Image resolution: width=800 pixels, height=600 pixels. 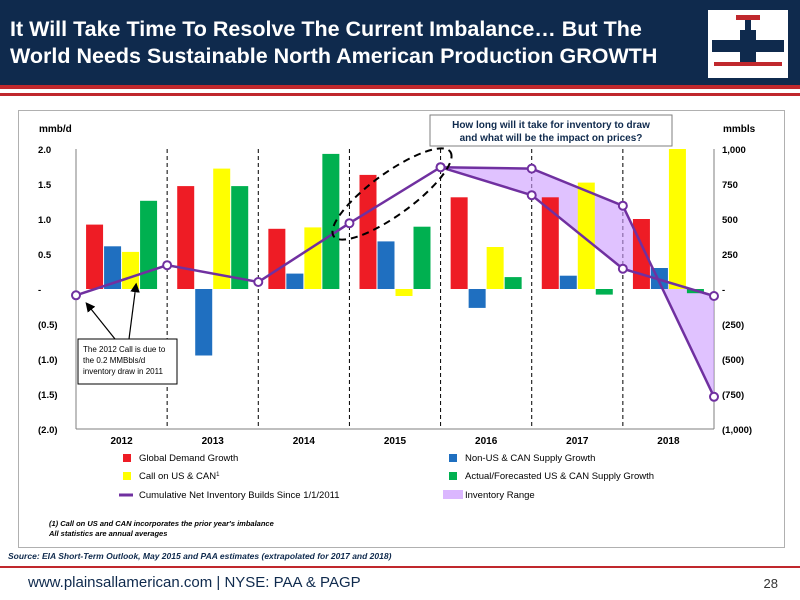 I want to click on x-tick-label: 2015, so click(x=395, y=441).